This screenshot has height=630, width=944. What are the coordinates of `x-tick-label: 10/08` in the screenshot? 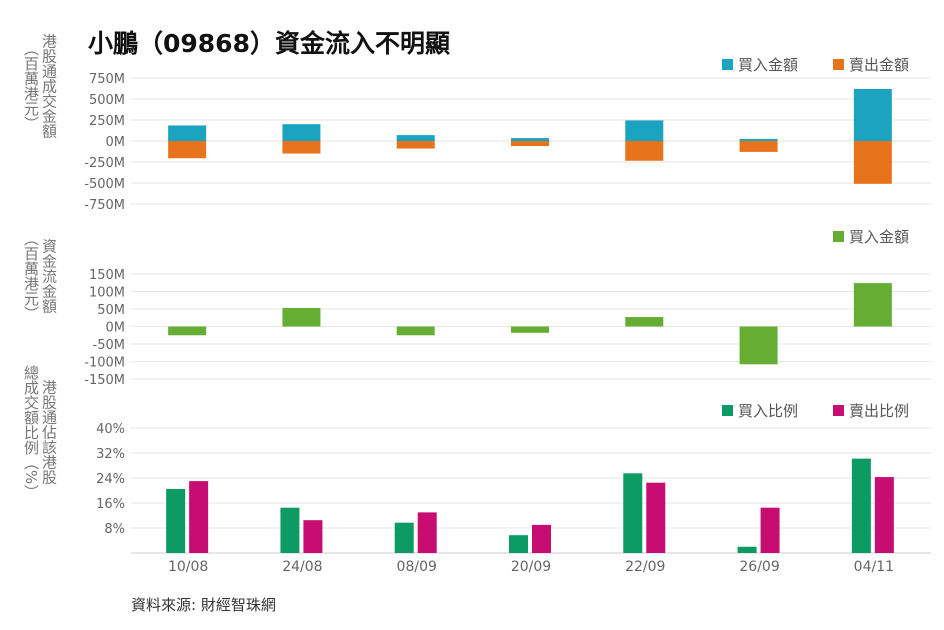 It's located at (188, 567).